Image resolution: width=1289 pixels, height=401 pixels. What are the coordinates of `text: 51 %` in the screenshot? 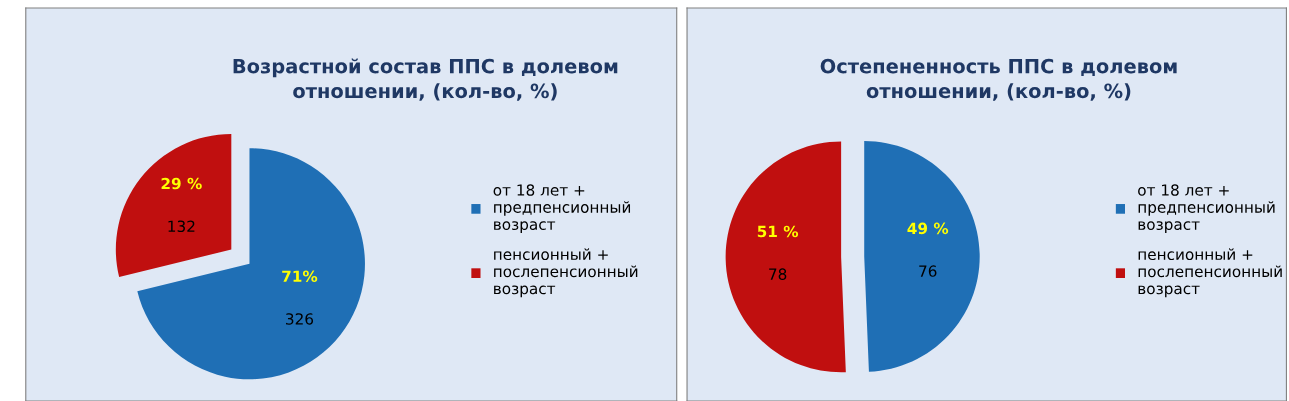 It's located at (778, 231).